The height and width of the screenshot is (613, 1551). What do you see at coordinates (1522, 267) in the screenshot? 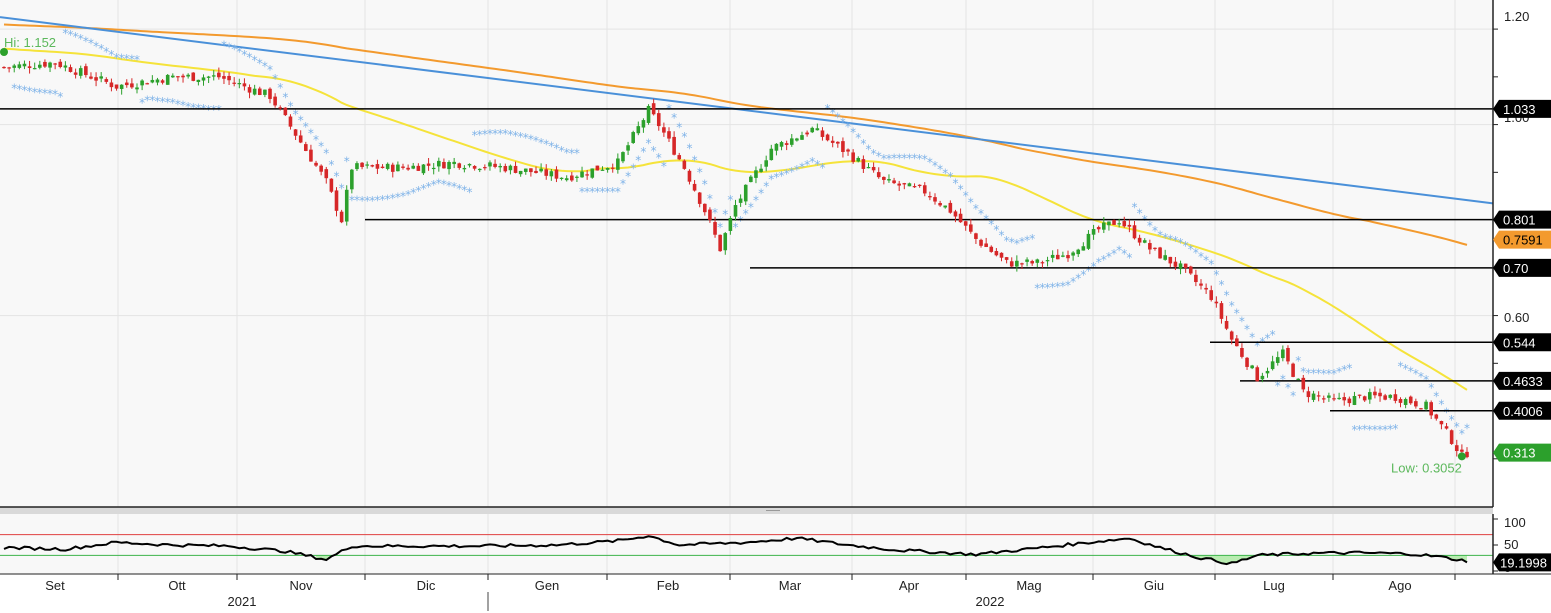
I see `axis-tag-0.70: 0.70` at bounding box center [1522, 267].